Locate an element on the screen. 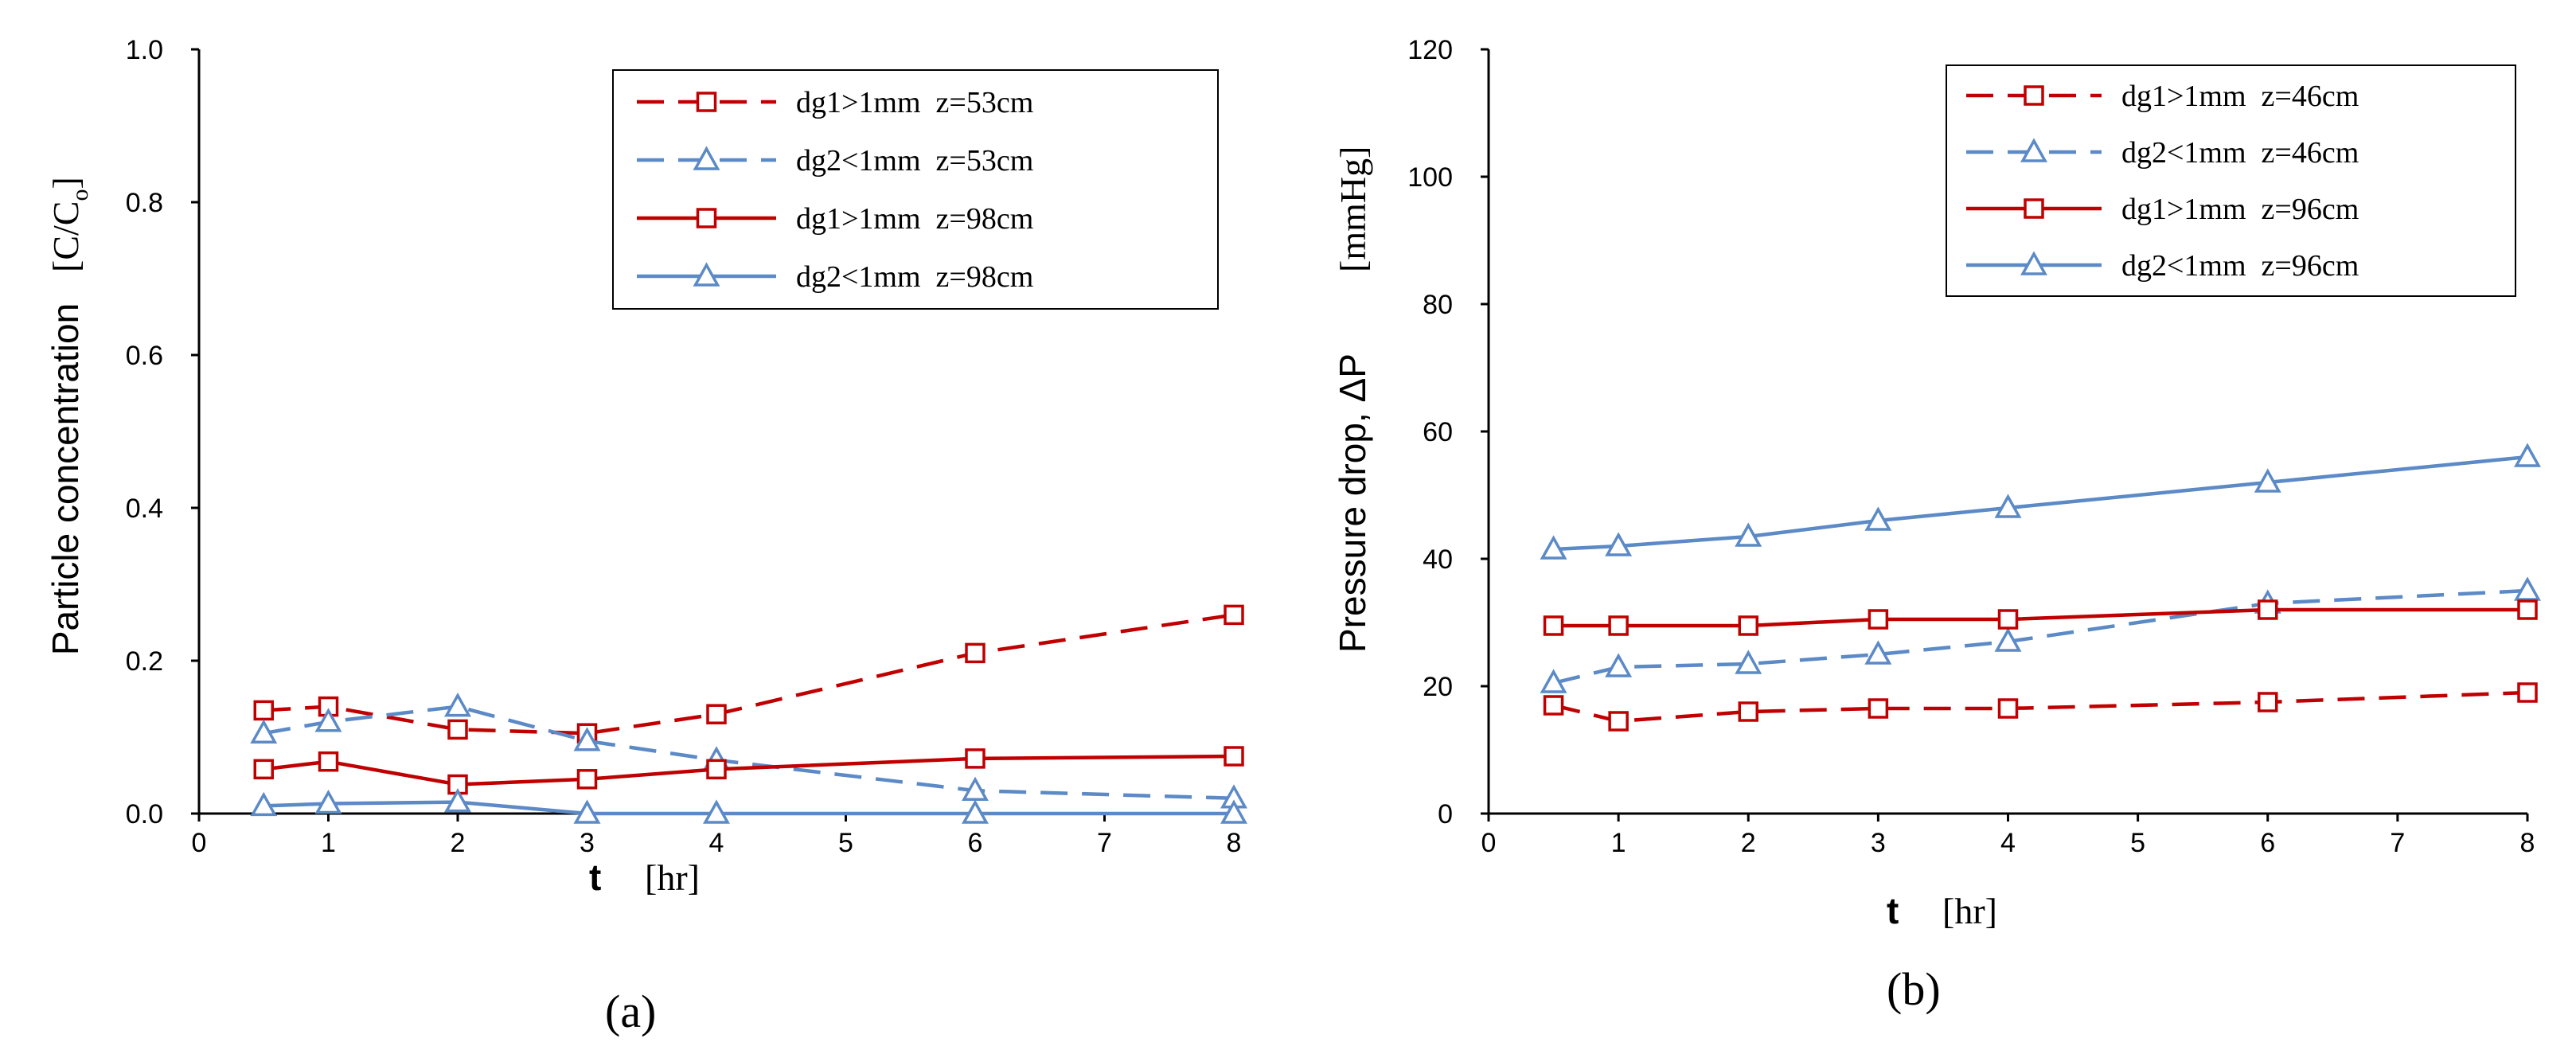 This screenshot has height=1046, width=2576. panel-label-b: (b) is located at coordinates (1914, 989).